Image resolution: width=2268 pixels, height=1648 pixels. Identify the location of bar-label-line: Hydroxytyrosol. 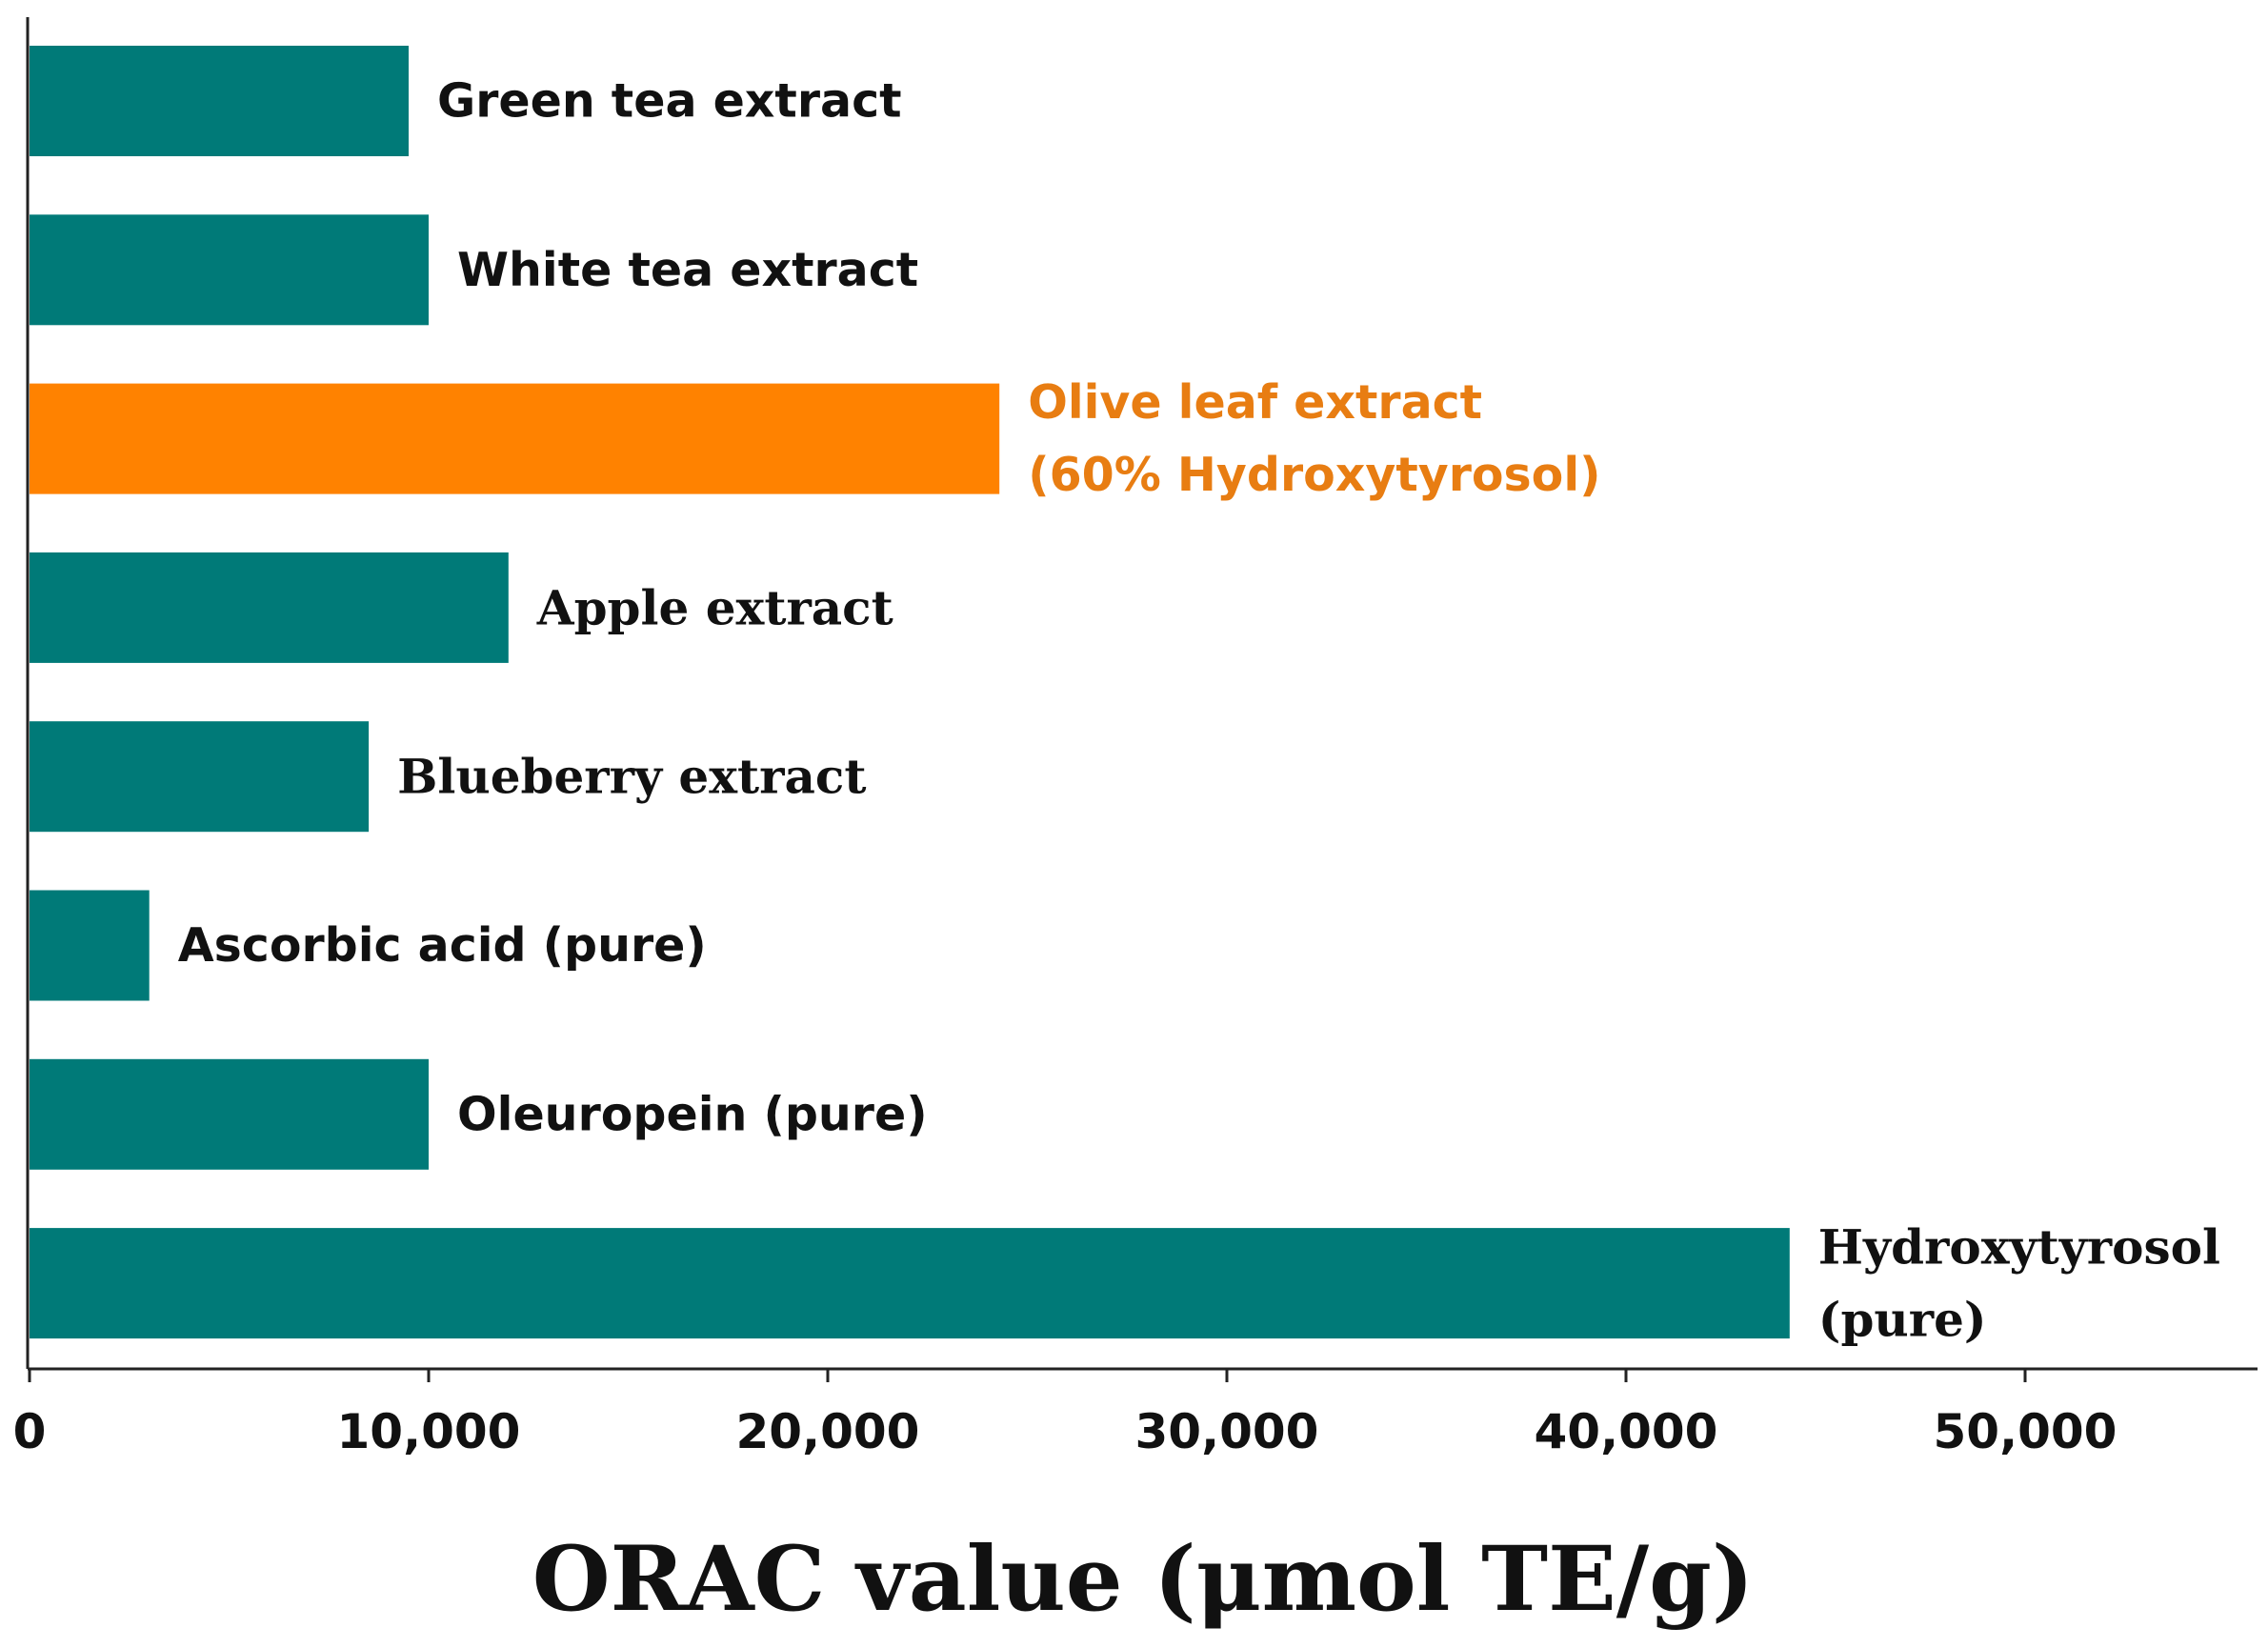
(2019, 1247).